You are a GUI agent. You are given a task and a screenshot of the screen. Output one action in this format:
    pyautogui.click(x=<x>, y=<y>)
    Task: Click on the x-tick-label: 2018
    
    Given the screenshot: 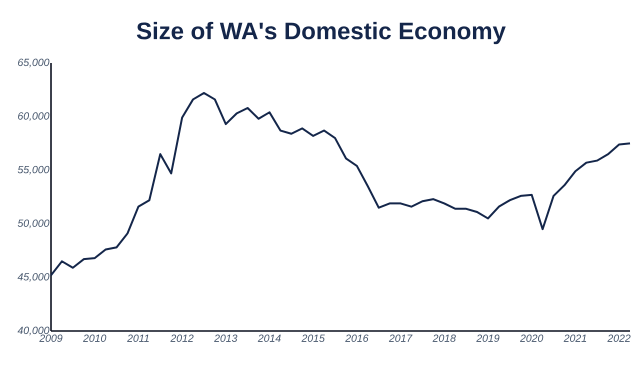 What is the action you would take?
    pyautogui.click(x=444, y=338)
    